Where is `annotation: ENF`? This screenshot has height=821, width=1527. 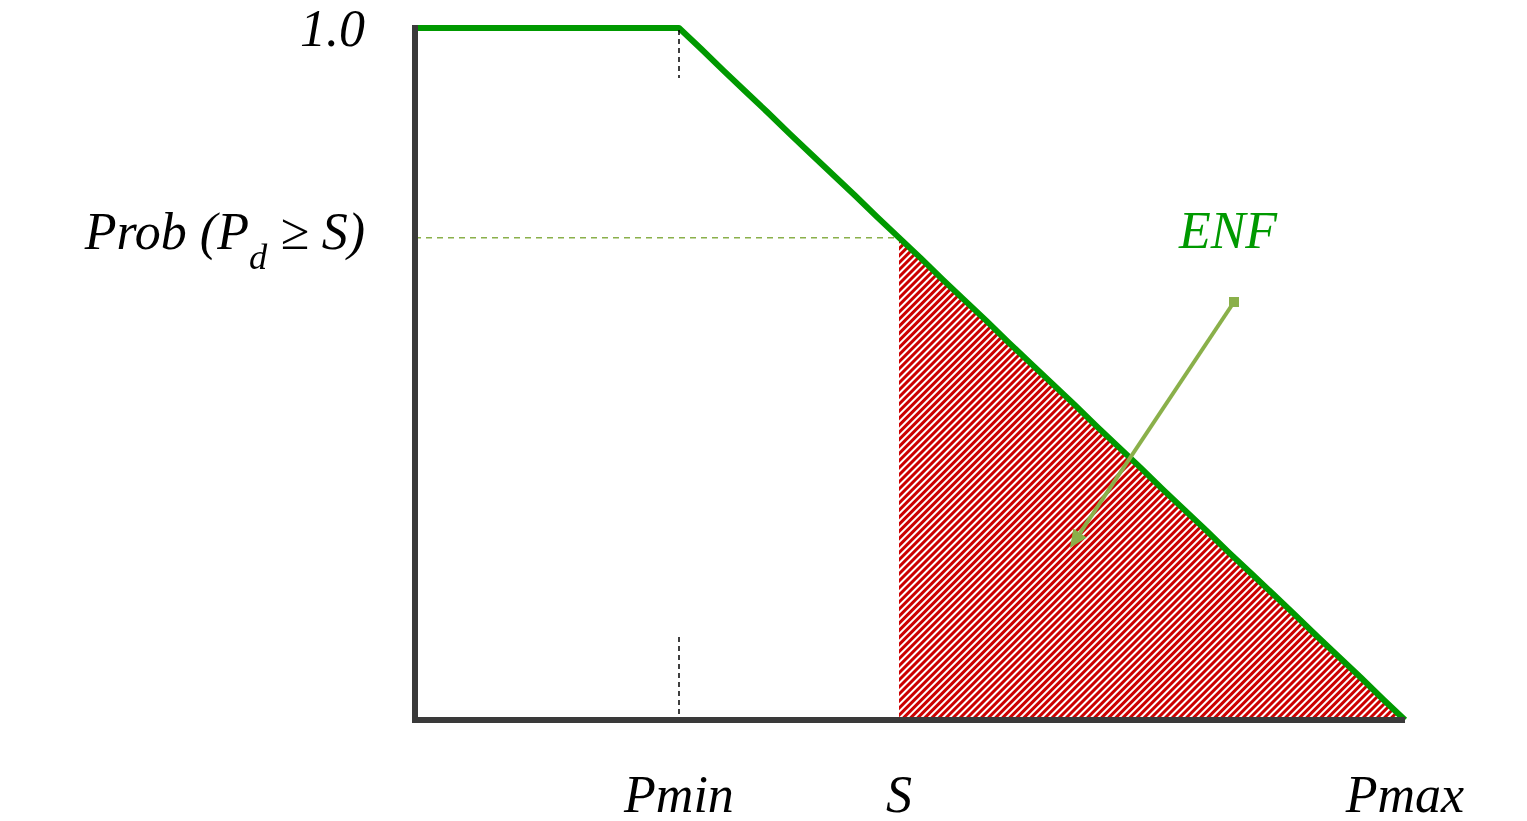 annotation: ENF is located at coordinates (1228, 230).